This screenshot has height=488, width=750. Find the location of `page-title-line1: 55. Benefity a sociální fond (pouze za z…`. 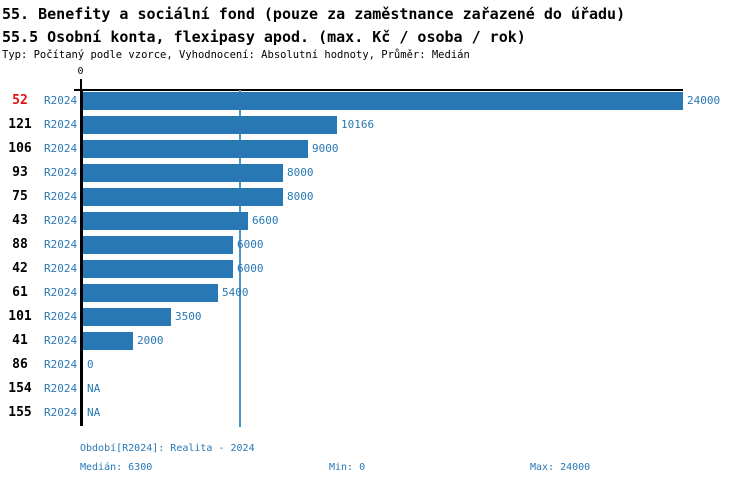

page-title-line1: 55. Benefity a sociální fond (pouze za z… is located at coordinates (314, 14).